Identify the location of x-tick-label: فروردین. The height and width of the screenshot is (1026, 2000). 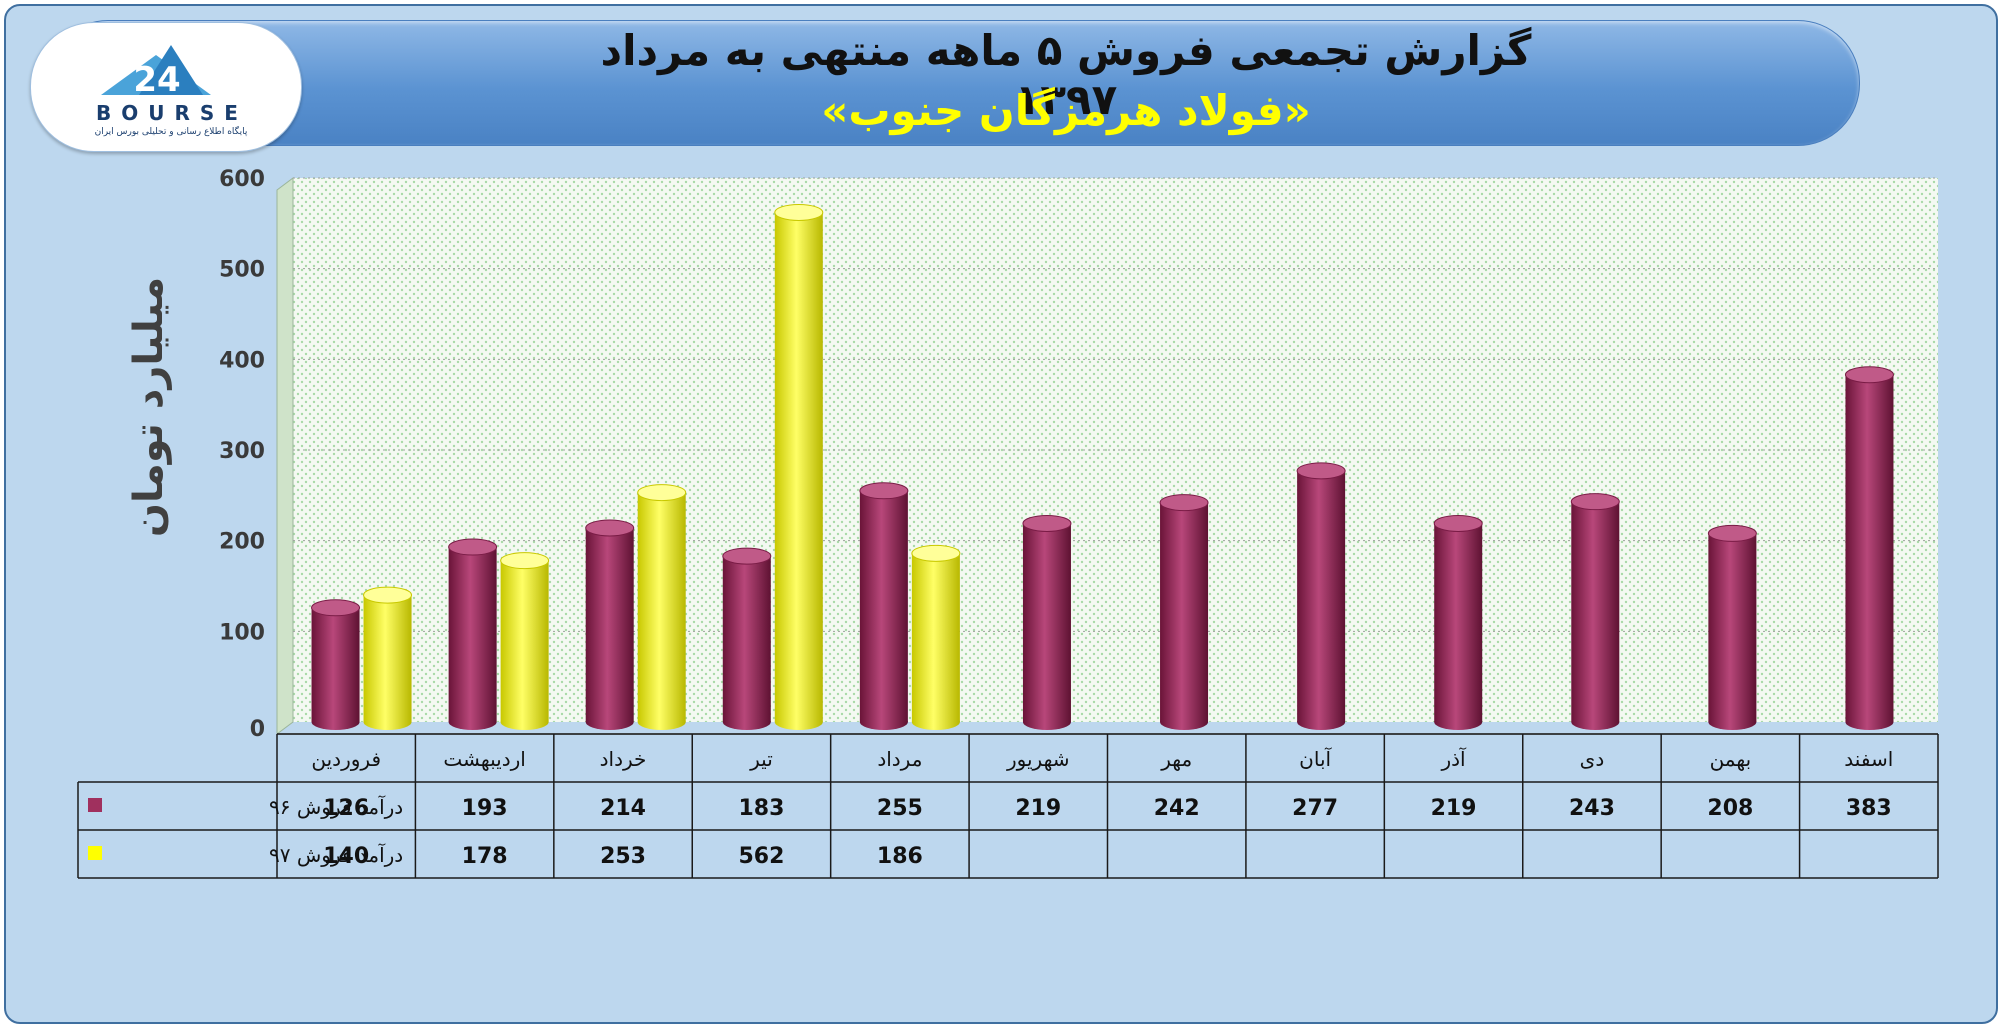
(346, 759).